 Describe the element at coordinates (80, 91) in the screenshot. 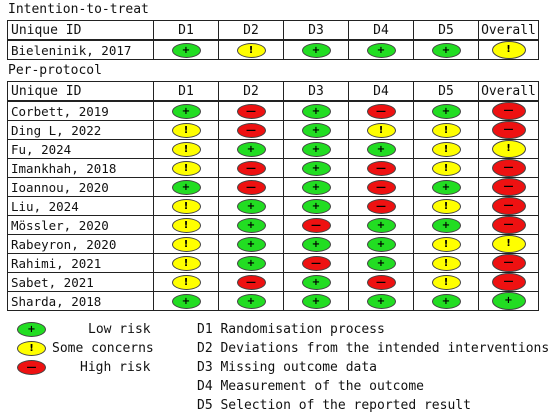

I see `pp-header-id: Unique ID` at that location.